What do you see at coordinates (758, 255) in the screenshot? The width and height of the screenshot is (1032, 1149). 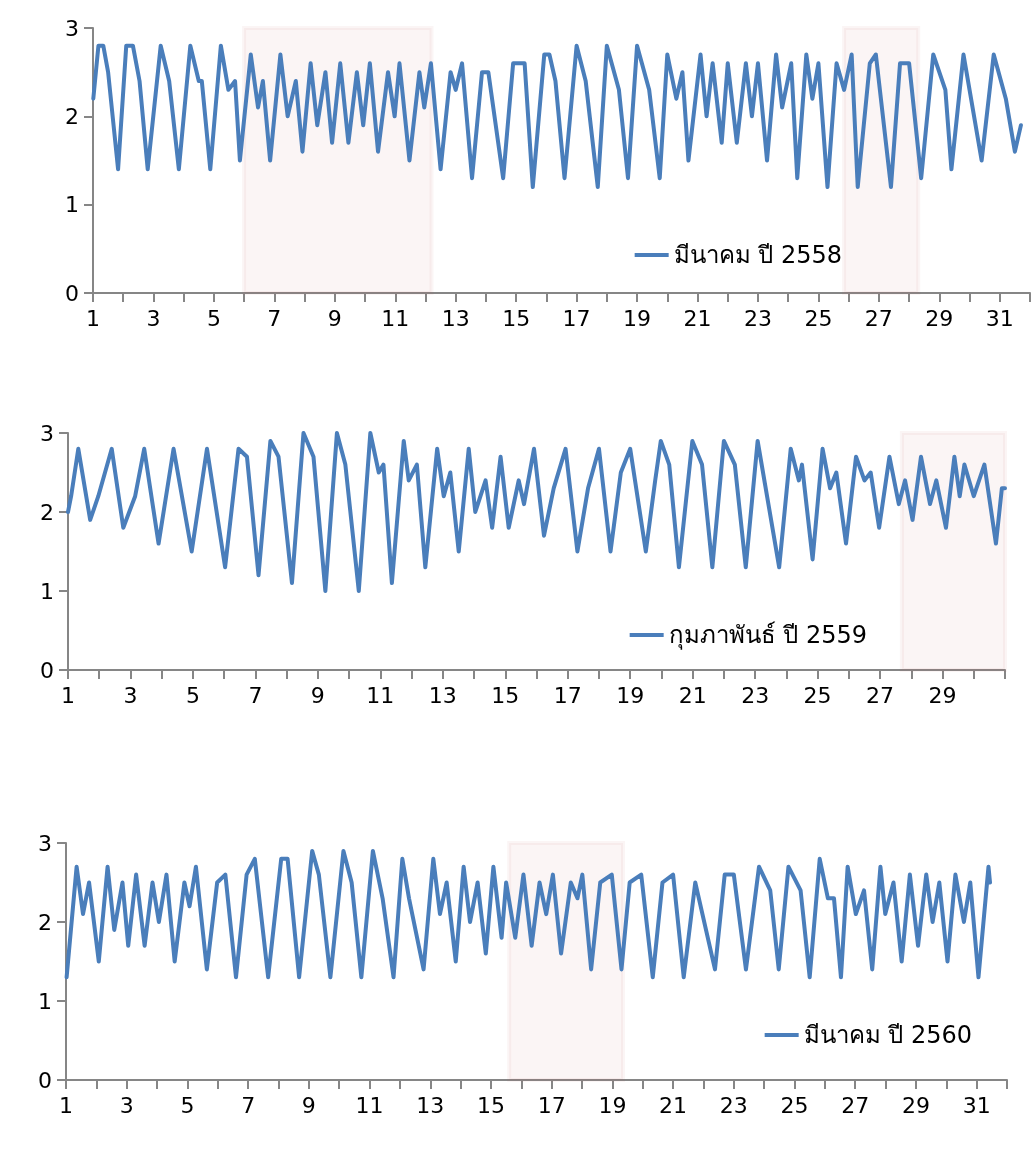 I see `legend-label: มีนาคม ปี 2558` at bounding box center [758, 255].